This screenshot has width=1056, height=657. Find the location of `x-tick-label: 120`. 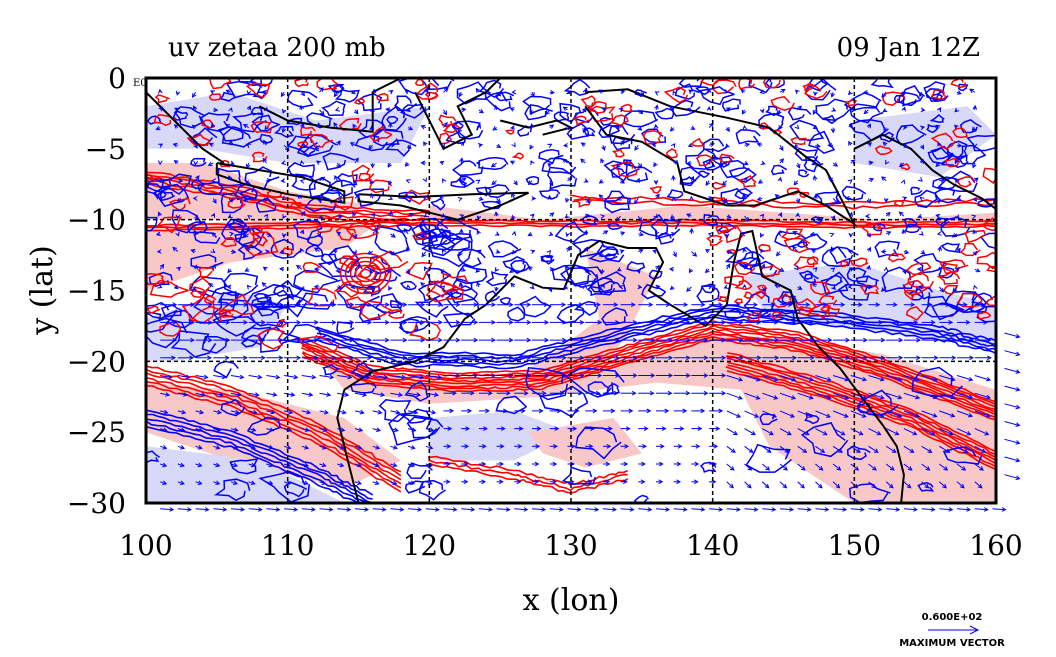

x-tick-label: 120 is located at coordinates (429, 545).